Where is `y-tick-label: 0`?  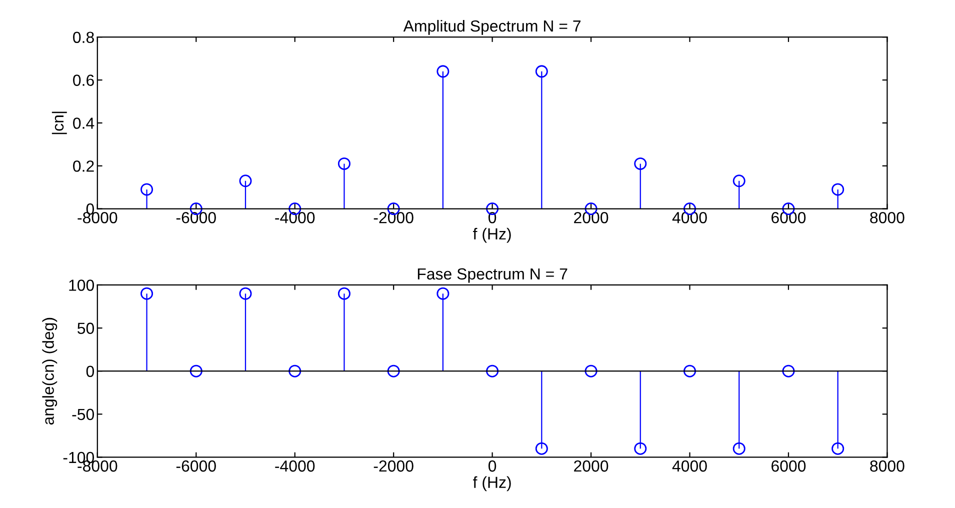
y-tick-label: 0 is located at coordinates (90, 372).